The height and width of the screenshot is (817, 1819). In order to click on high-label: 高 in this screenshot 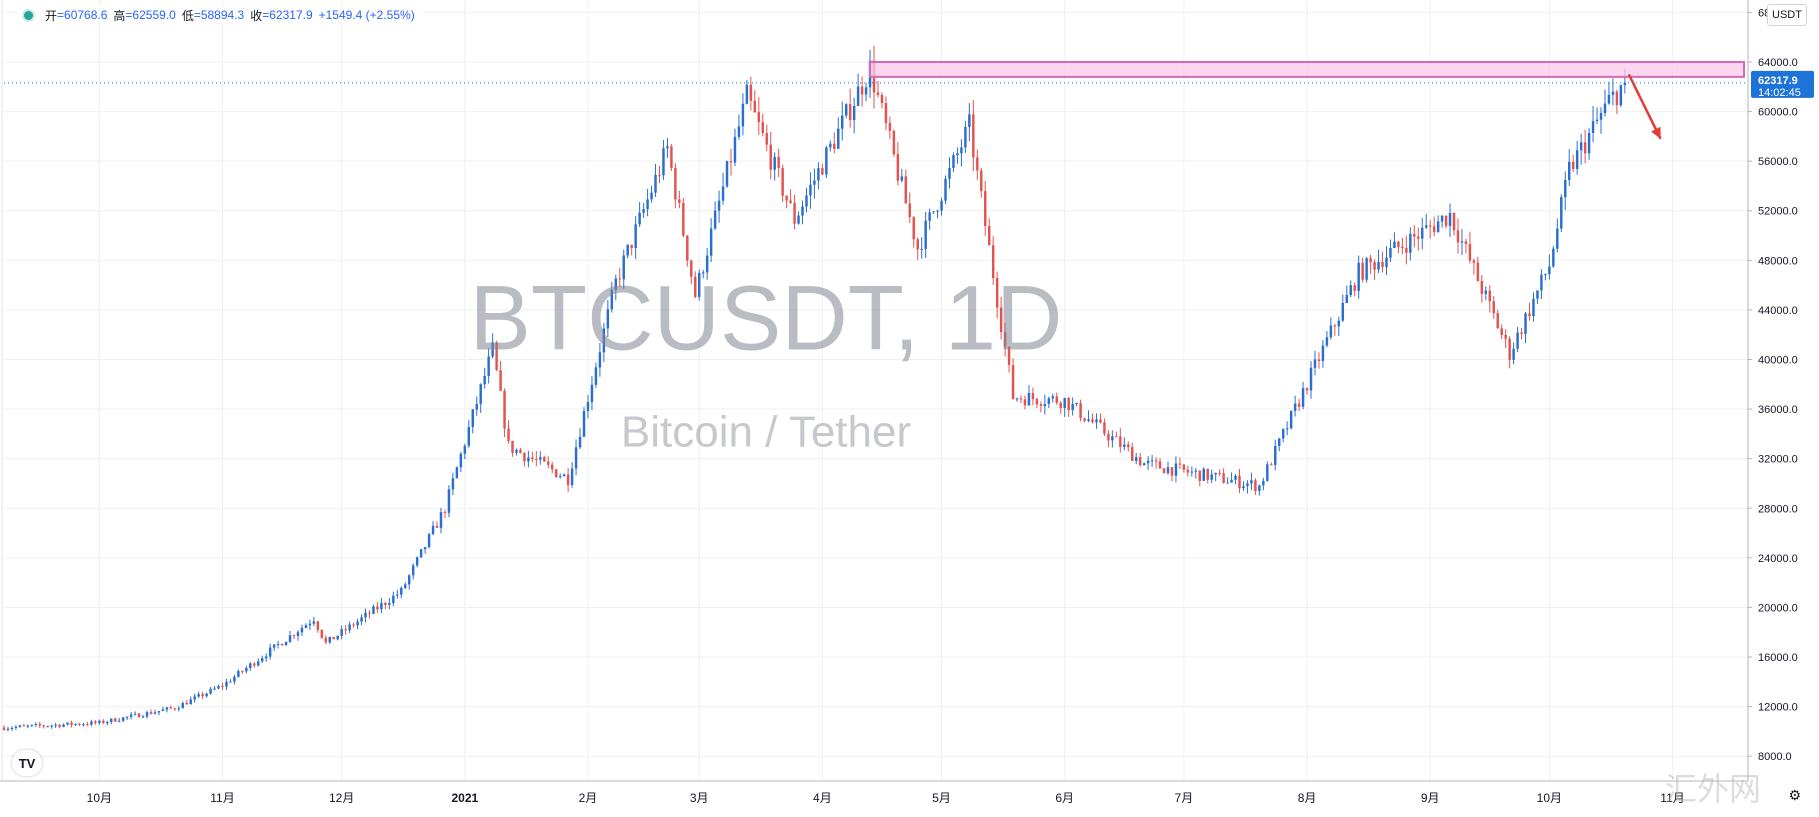, I will do `click(119, 15)`.